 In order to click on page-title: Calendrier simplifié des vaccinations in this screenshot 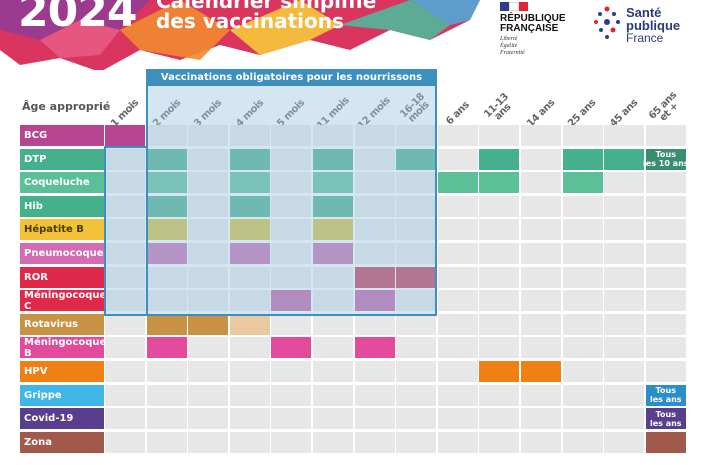, I will do `click(266, 15)`.